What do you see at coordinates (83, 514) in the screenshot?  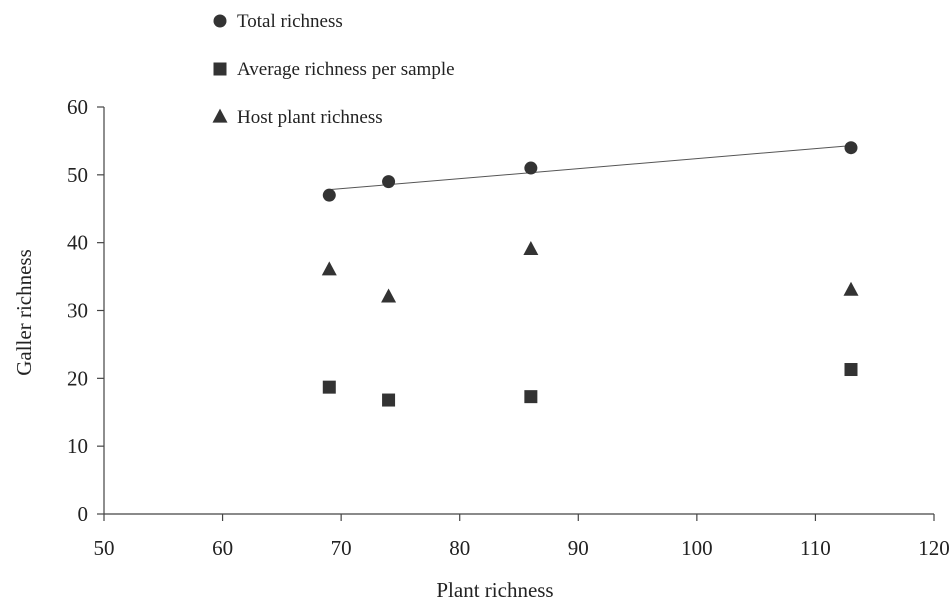 I see `y-tick-label: 0` at bounding box center [83, 514].